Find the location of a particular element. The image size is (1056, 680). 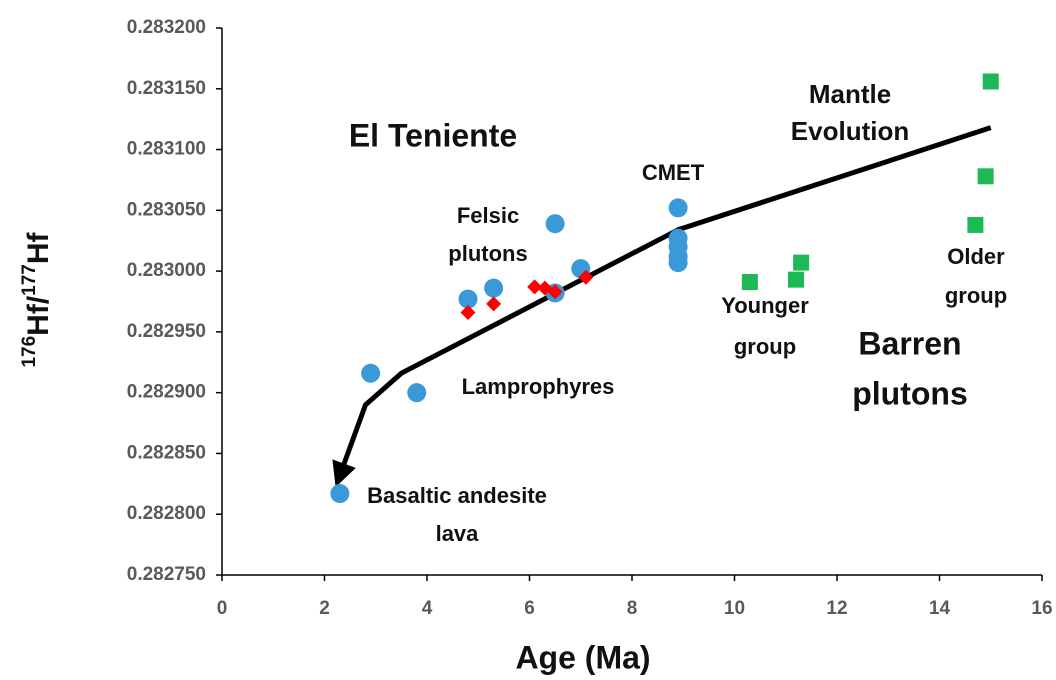

y-label-part: 177 is located at coordinates (29, 280).